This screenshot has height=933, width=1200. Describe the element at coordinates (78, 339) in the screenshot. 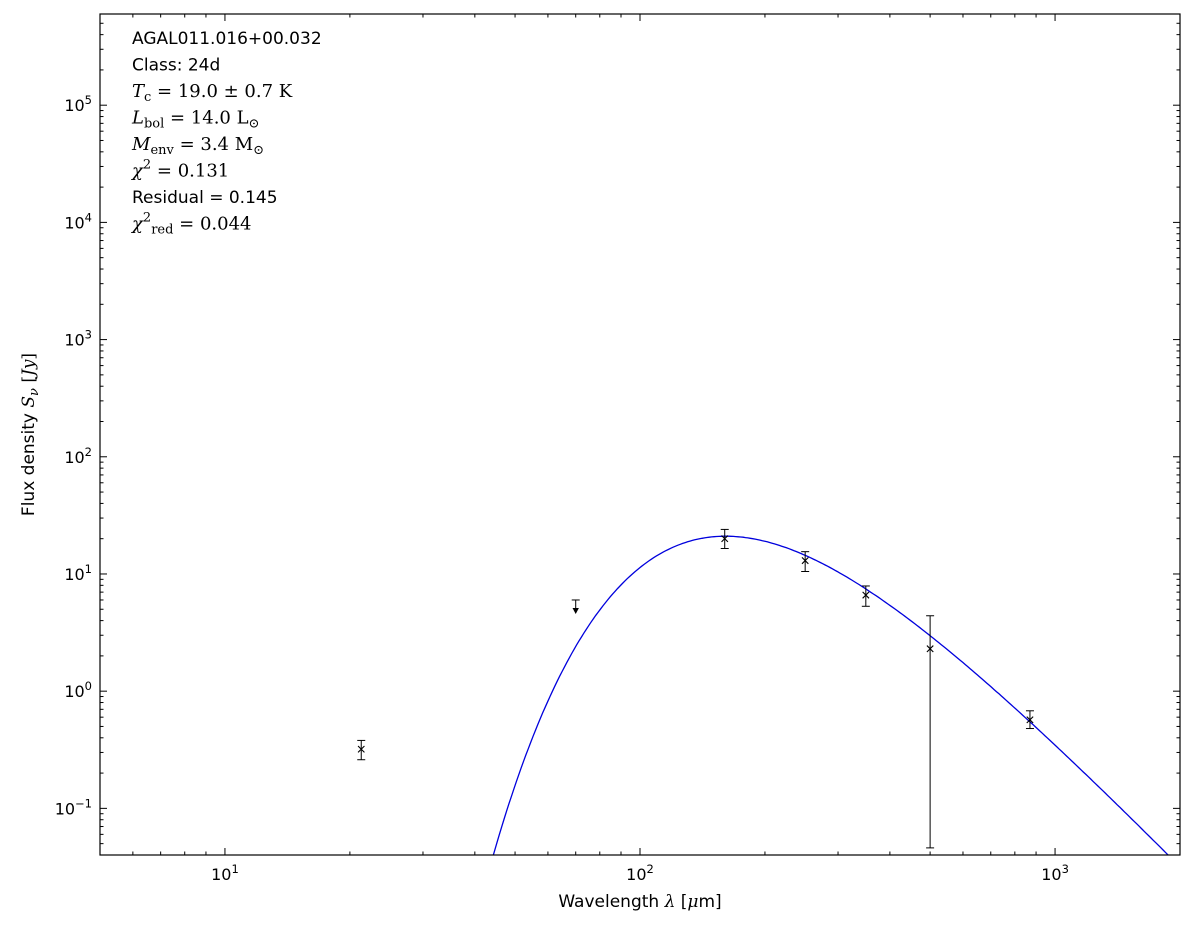

I see `y-tick-label: 10³` at that location.